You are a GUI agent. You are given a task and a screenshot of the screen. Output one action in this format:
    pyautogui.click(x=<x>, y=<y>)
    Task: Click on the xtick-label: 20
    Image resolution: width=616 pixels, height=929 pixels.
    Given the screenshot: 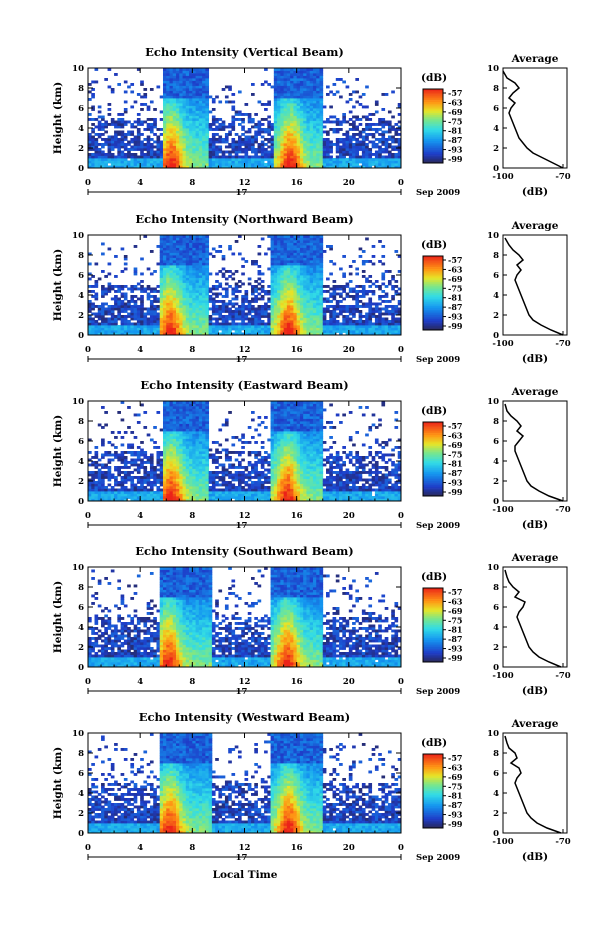 What is the action you would take?
    pyautogui.click(x=349, y=183)
    